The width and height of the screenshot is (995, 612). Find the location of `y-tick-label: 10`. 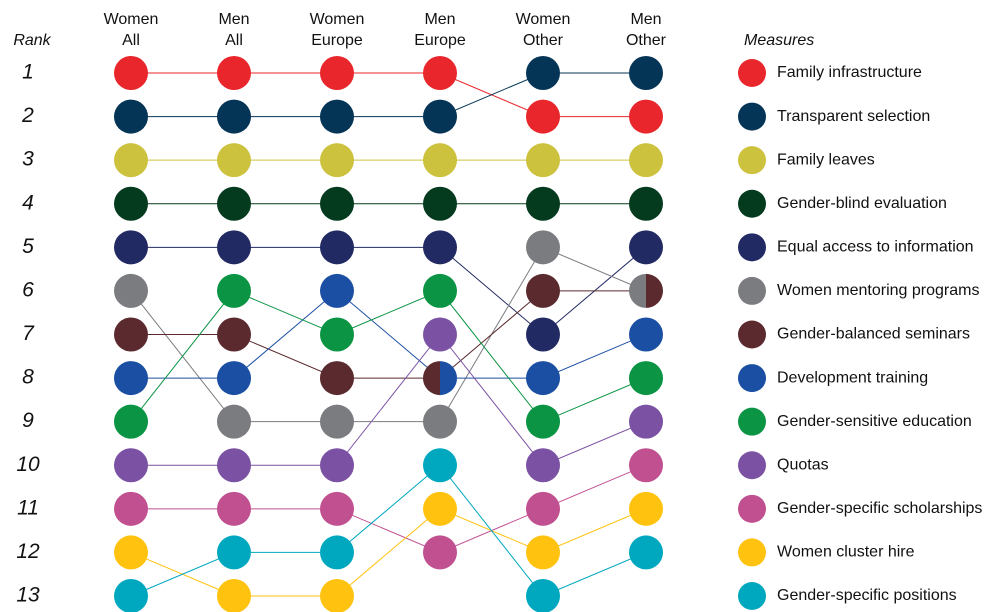

y-tick-label: 10 is located at coordinates (28, 464).